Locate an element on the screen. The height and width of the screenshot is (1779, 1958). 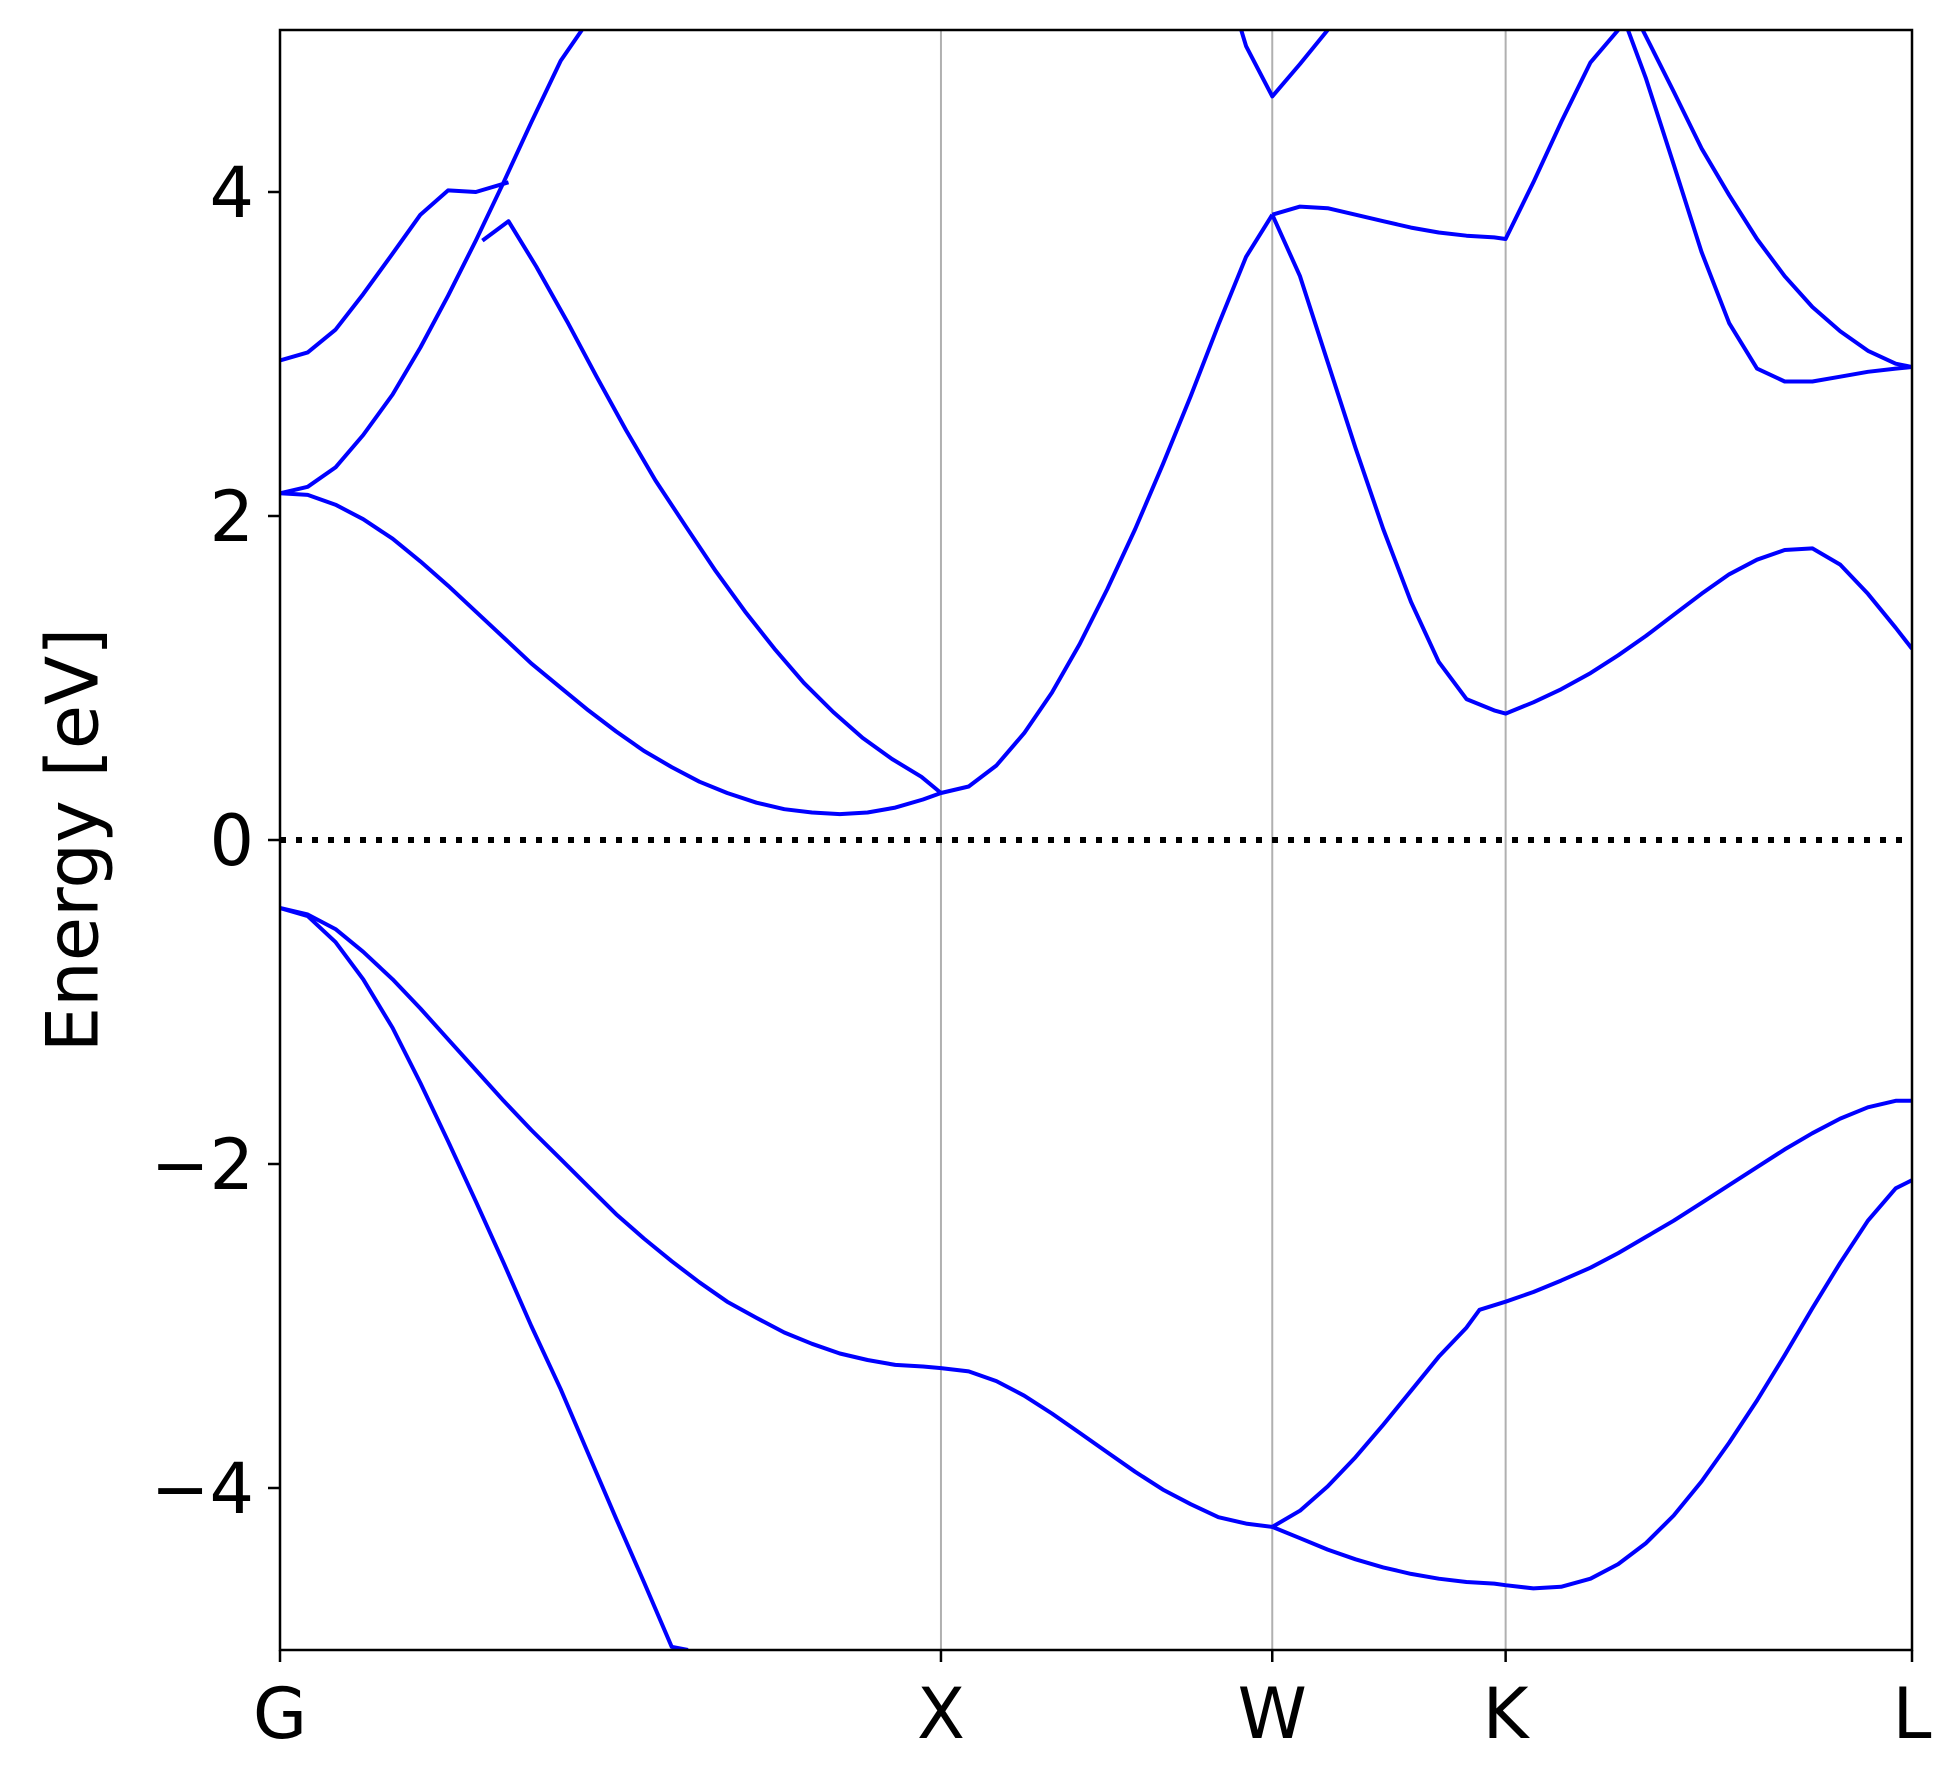
kpoint-label-x: X is located at coordinates (941, 1714).